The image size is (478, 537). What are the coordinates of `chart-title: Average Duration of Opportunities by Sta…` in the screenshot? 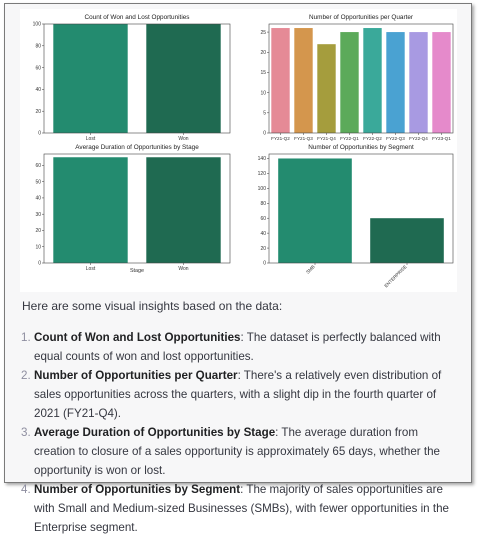 It's located at (137, 147).